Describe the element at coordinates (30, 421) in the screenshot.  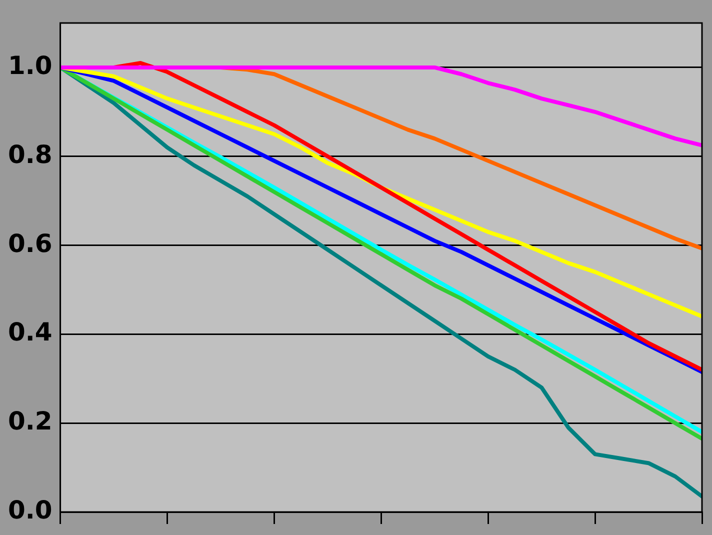
I see `y-tick-label: 0.2` at that location.